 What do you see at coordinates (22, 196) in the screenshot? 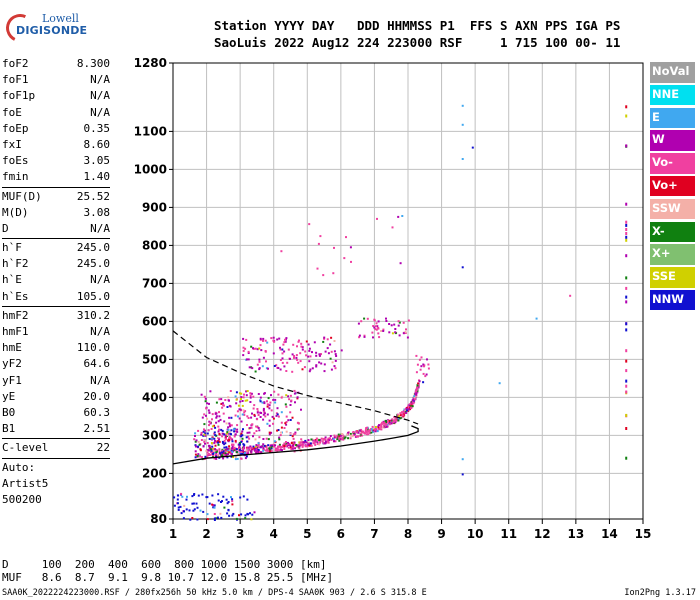
I see `param-name: MUF(D)` at bounding box center [22, 196].